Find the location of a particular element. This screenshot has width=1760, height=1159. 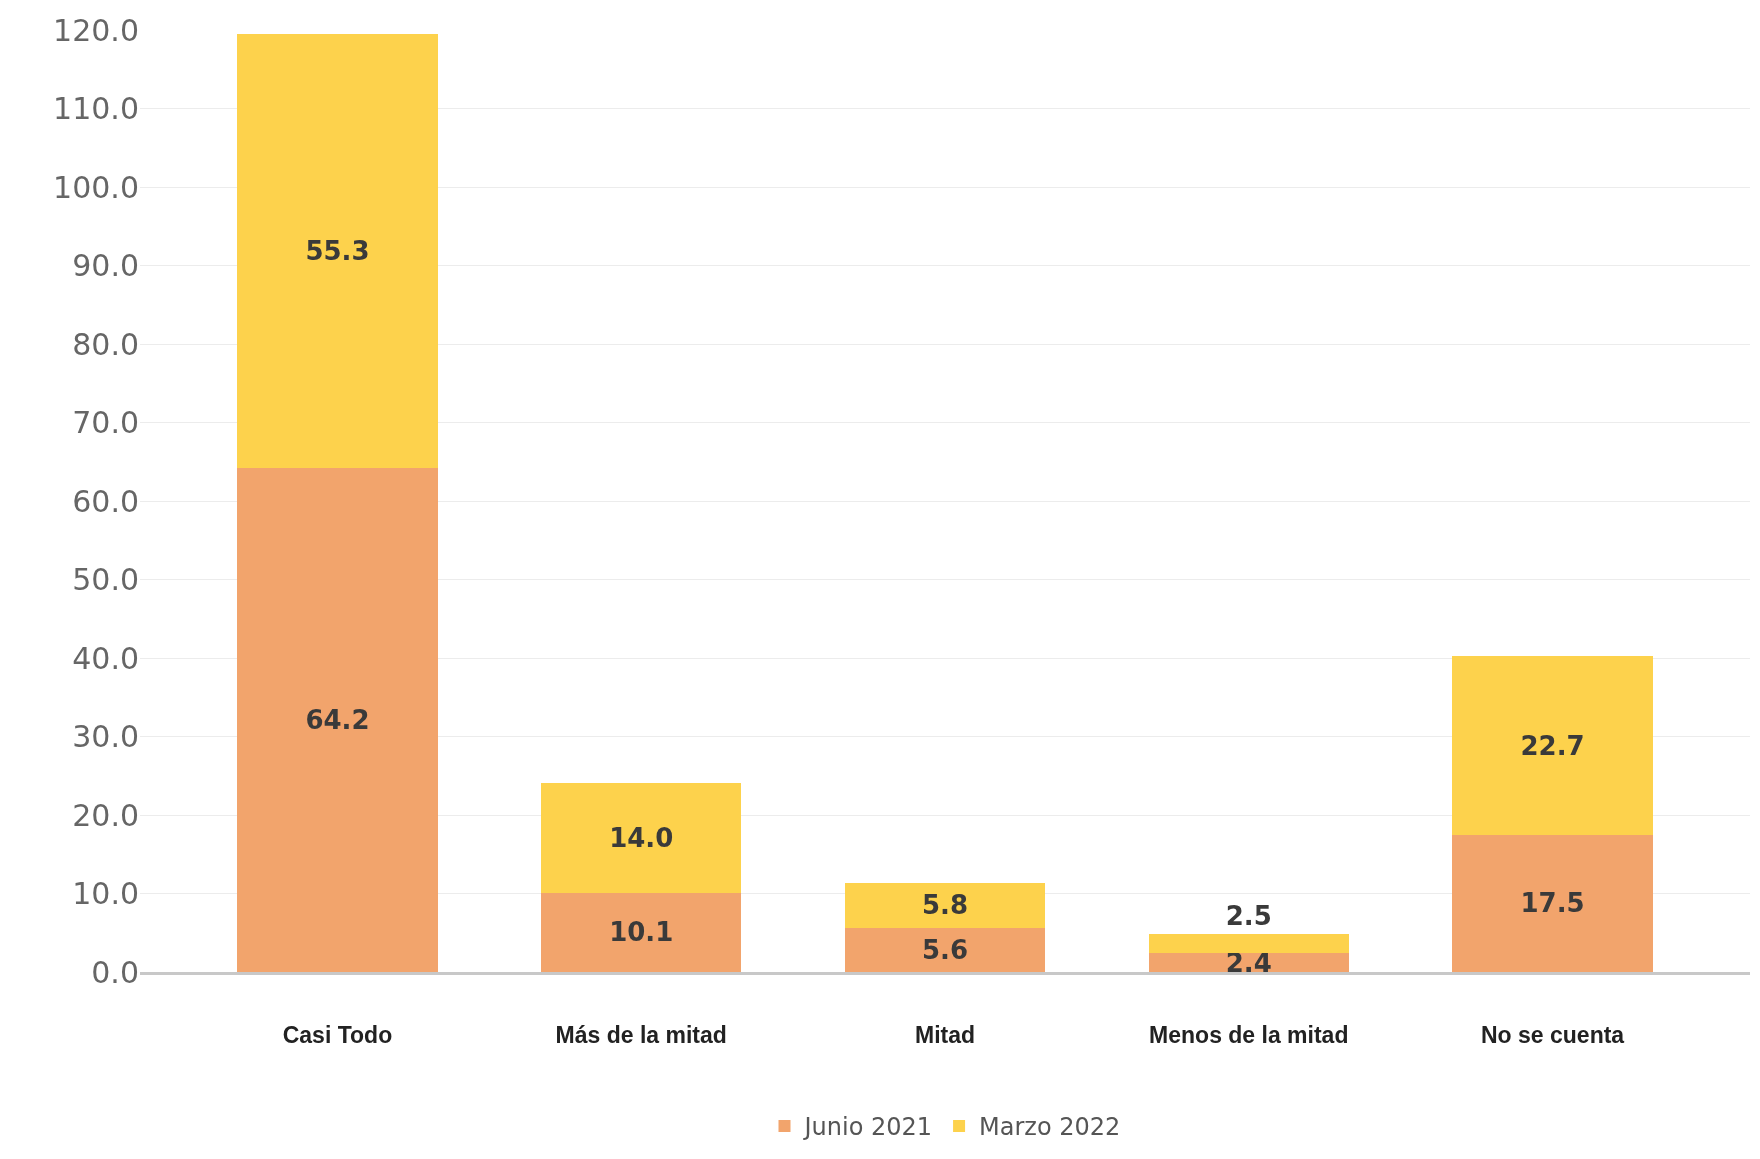

y-tick-label: 60.0 is located at coordinates (105, 501).